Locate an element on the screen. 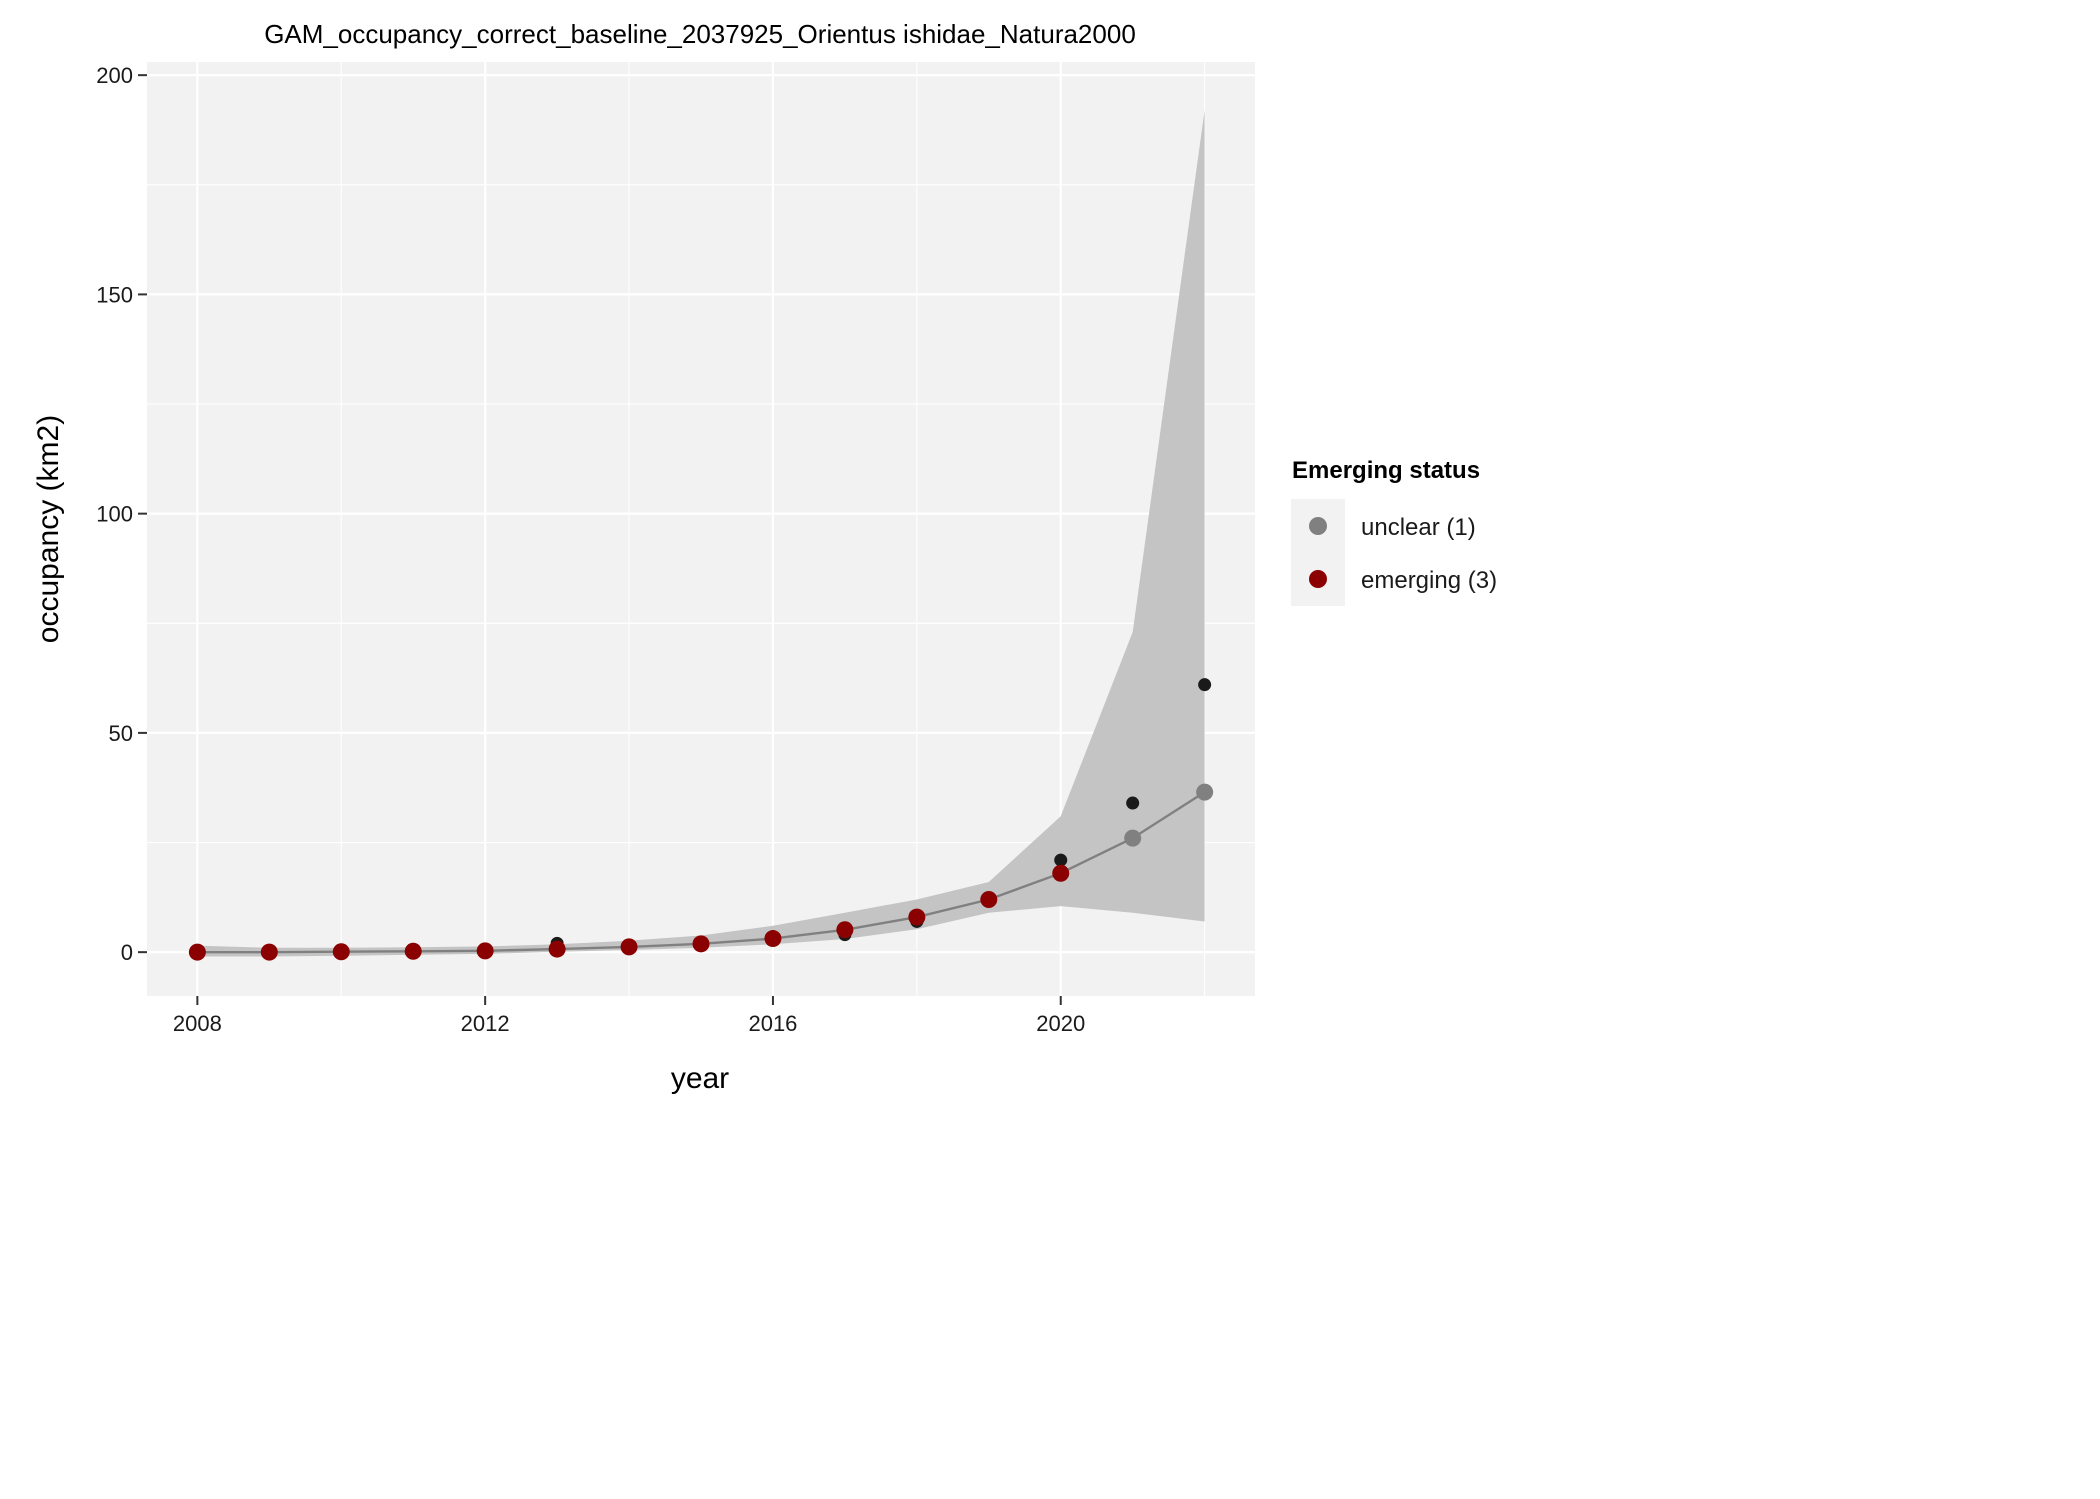 The image size is (2100, 1499). legend-key-unclear is located at coordinates (1318, 526).